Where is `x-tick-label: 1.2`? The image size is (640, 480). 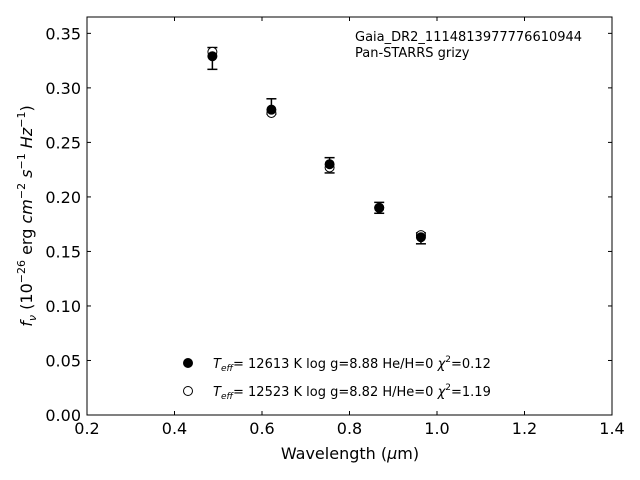 x-tick-label: 1.2 is located at coordinates (524, 428).